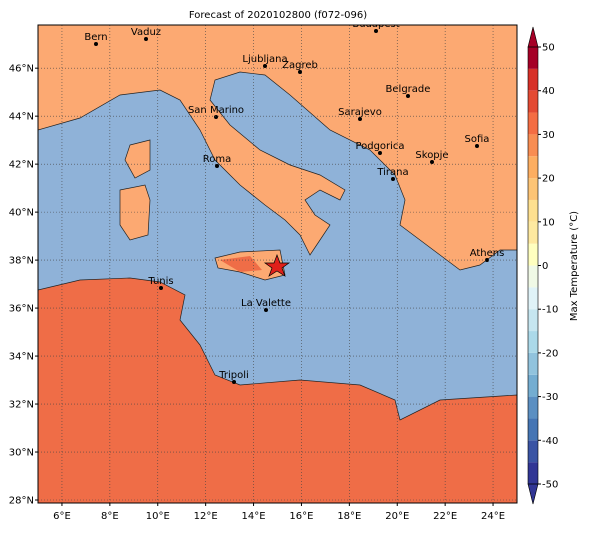 Image resolution: width=592 pixels, height=533 pixels. I want to click on x-tick-label: 16°E, so click(301, 516).